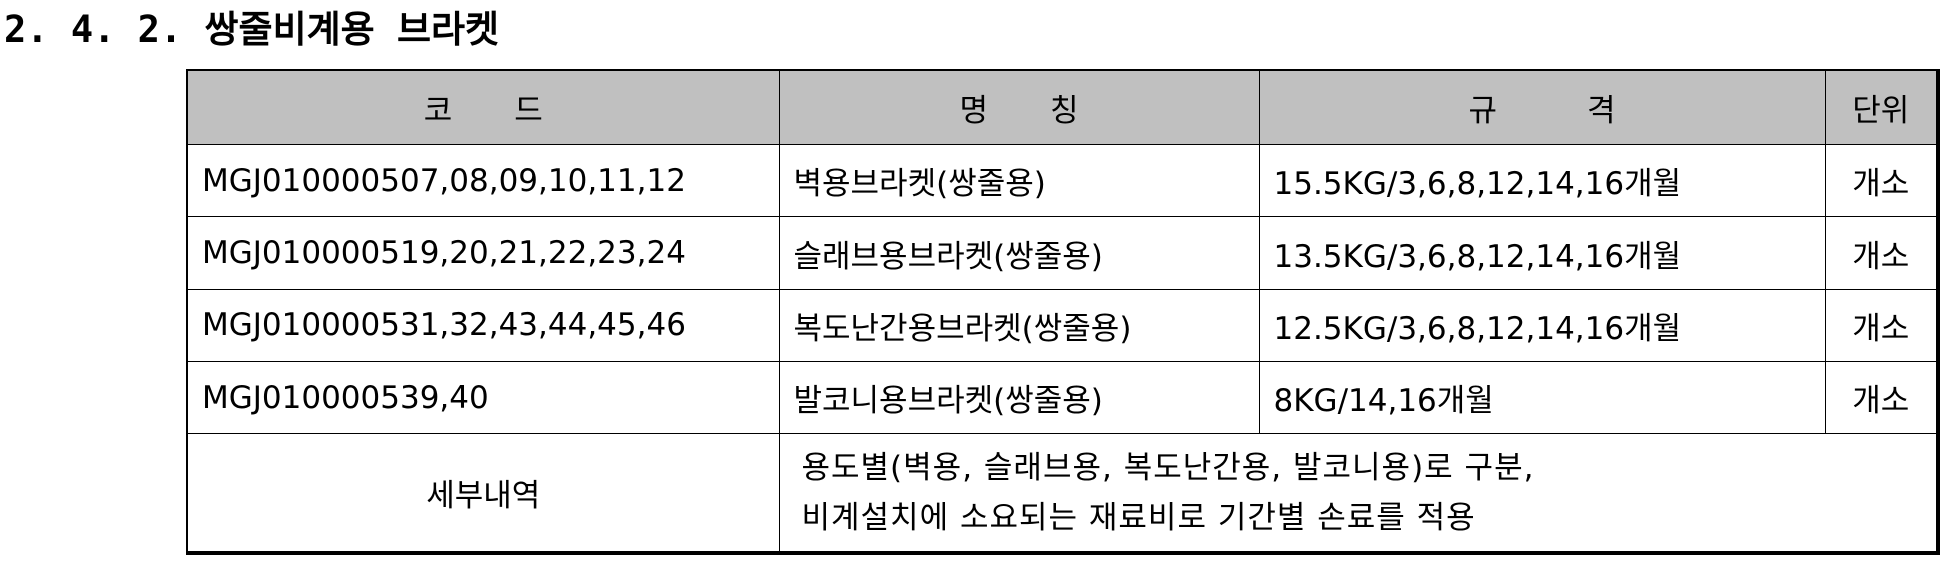 The height and width of the screenshot is (562, 1947). What do you see at coordinates (1542, 180) in the screenshot?
I see `cell-spec: 15.5KG/3,6,8,12,14,16개월` at bounding box center [1542, 180].